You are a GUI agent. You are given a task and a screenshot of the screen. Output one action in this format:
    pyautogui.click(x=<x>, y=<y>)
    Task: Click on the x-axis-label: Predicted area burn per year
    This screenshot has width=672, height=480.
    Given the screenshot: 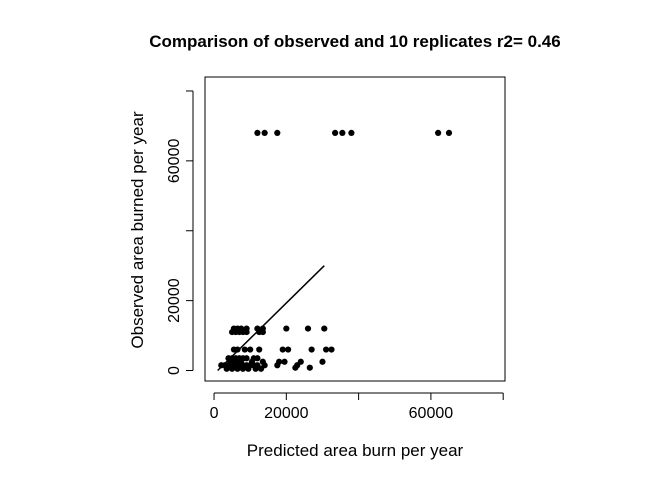 What is the action you would take?
    pyautogui.click(x=355, y=450)
    